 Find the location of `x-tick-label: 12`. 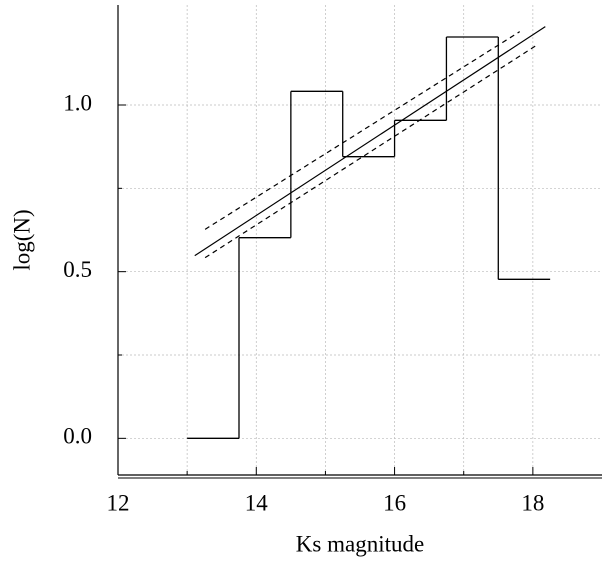

x-tick-label: 12 is located at coordinates (118, 502).